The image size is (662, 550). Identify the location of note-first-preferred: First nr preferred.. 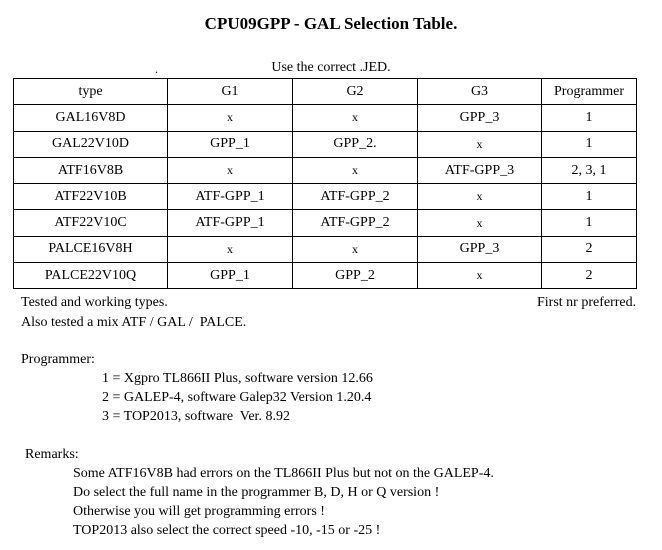
(587, 302).